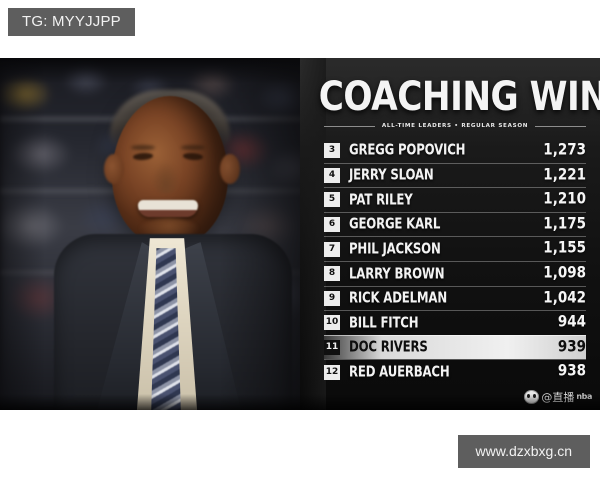 Image resolution: width=600 pixels, height=480 pixels. I want to click on bottom-watermark-tag: www.dzxbxg.cn, so click(523, 451).